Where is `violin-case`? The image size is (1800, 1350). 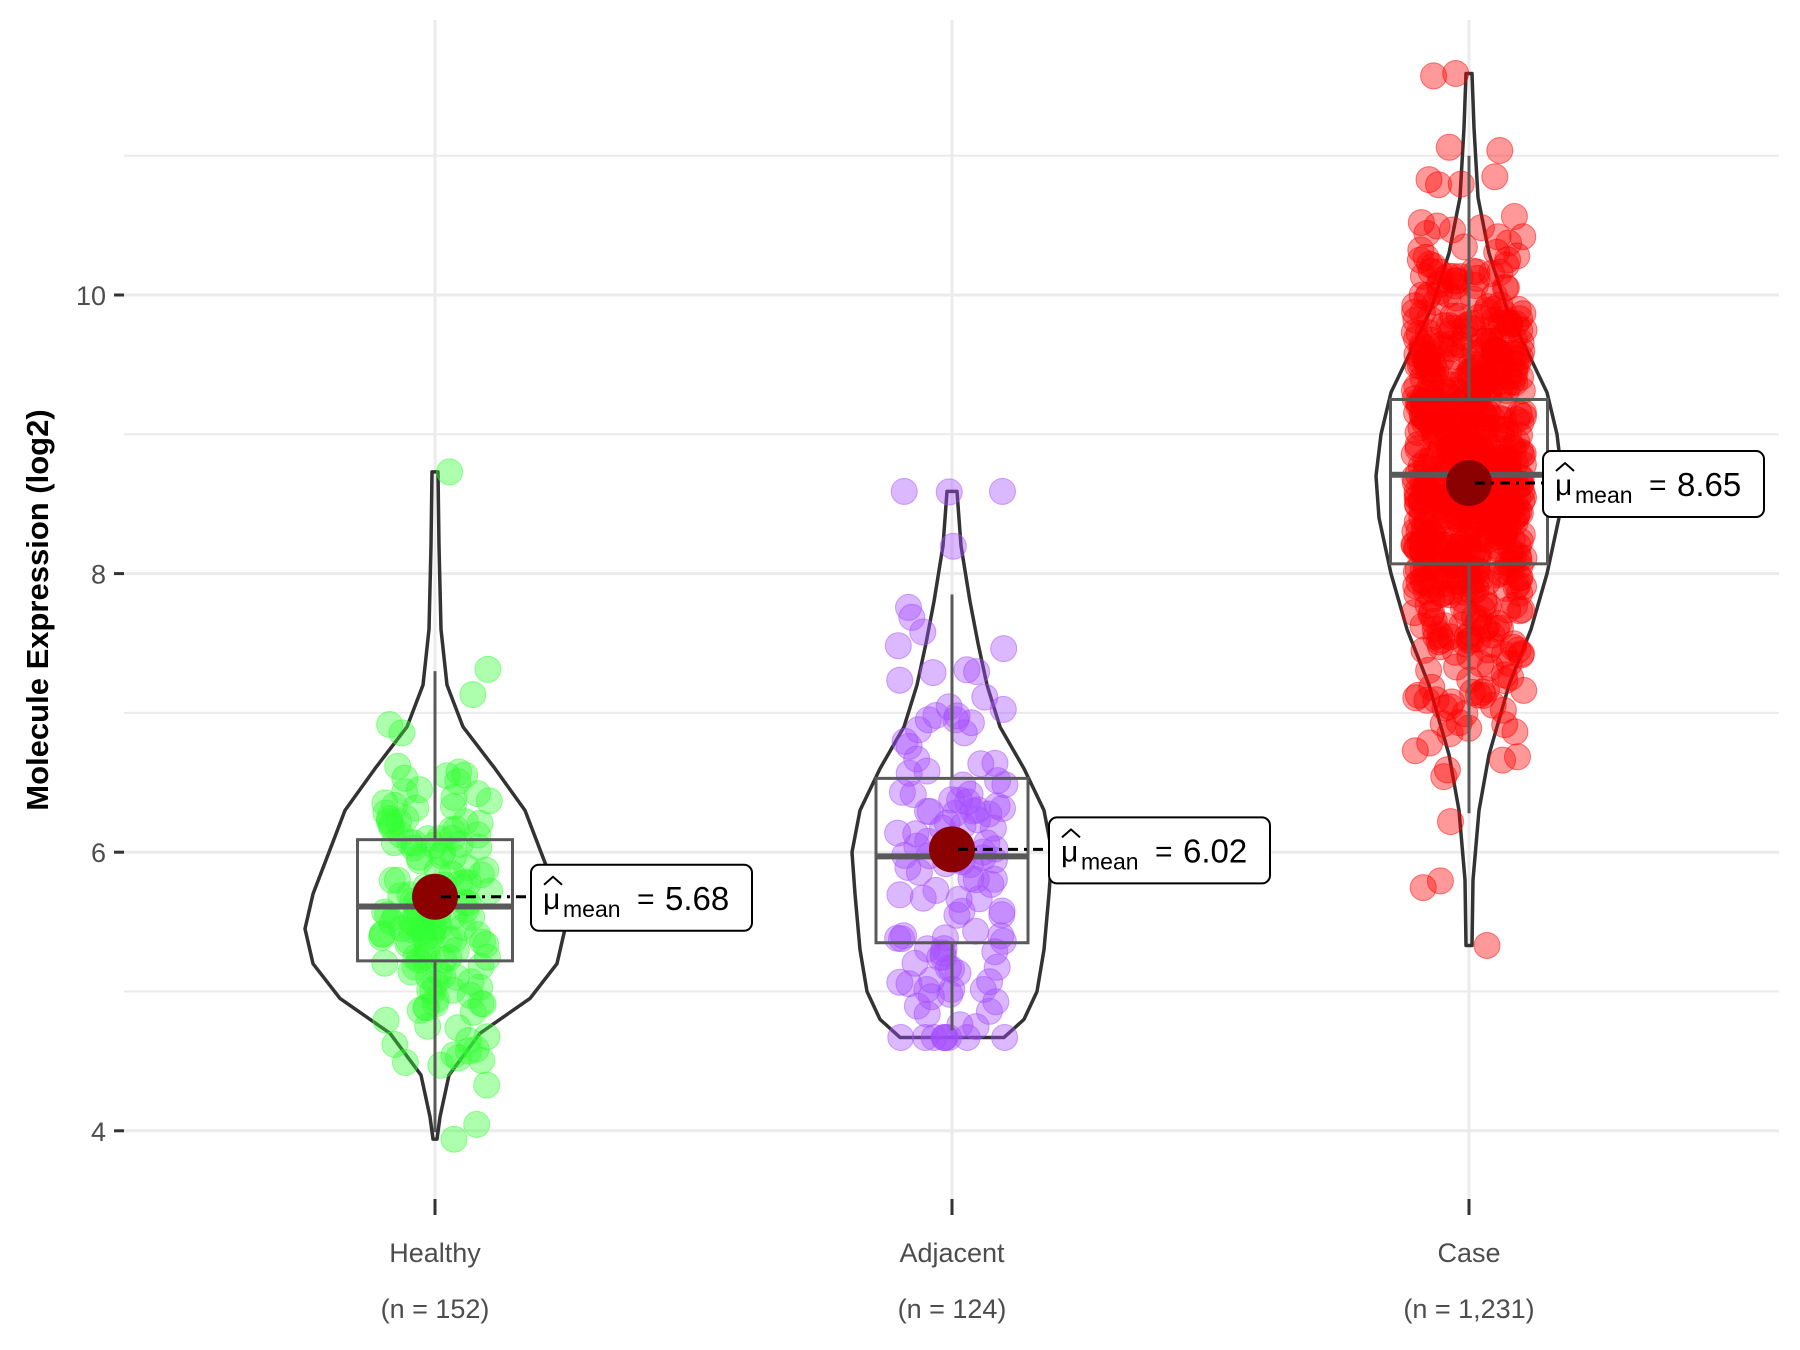
violin-case is located at coordinates (1469, 509).